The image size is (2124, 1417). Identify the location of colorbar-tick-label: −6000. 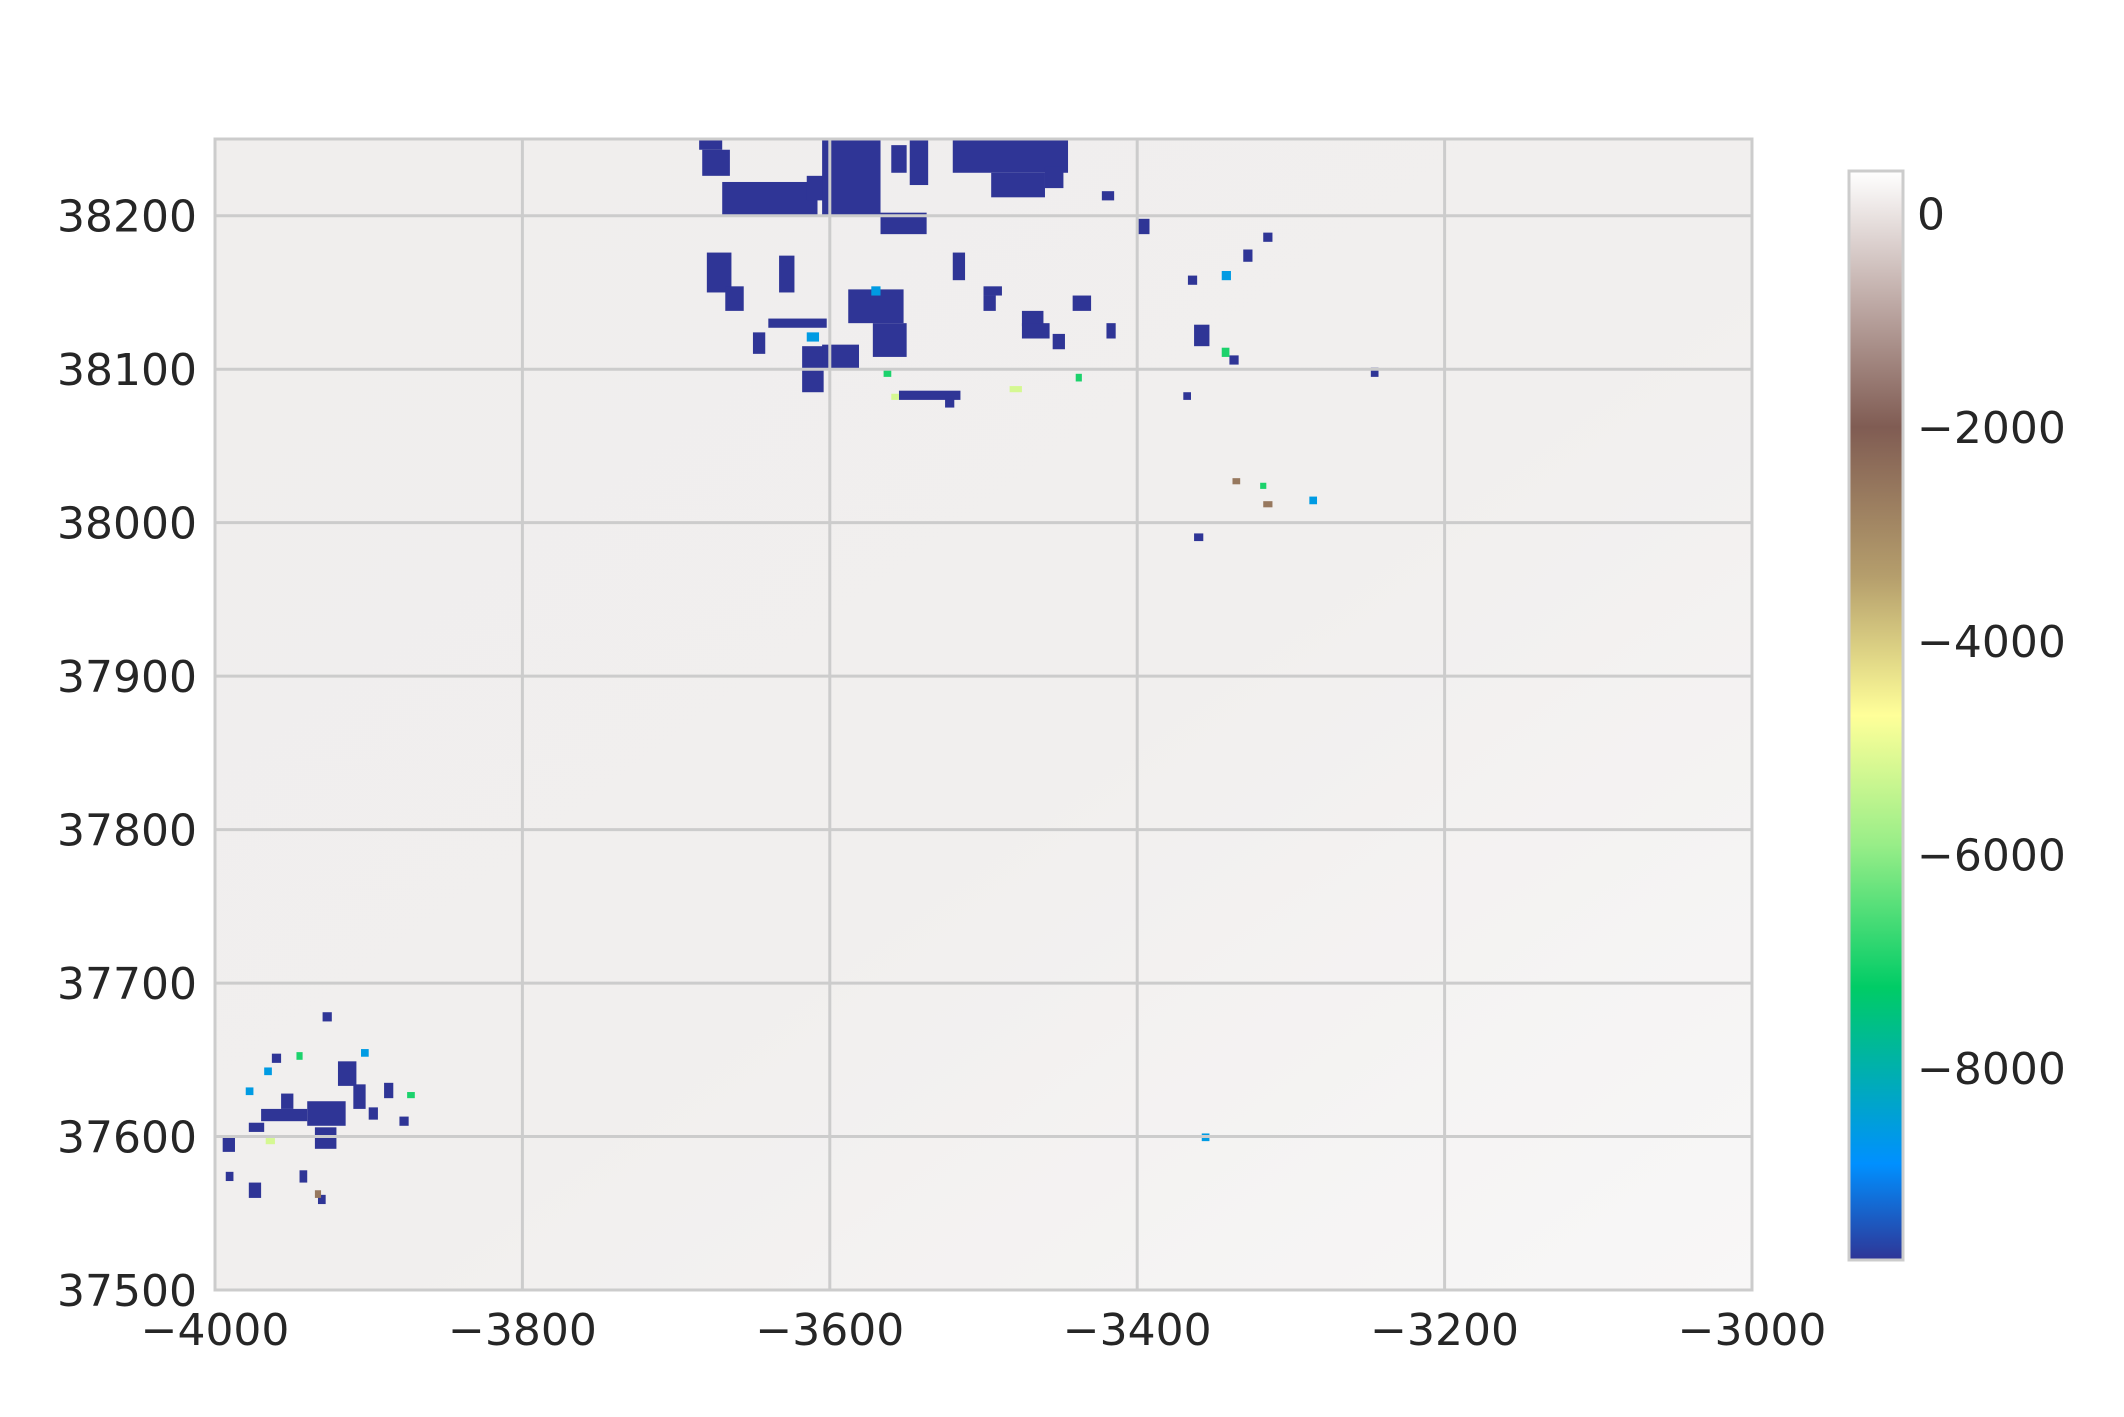
(1991, 855).